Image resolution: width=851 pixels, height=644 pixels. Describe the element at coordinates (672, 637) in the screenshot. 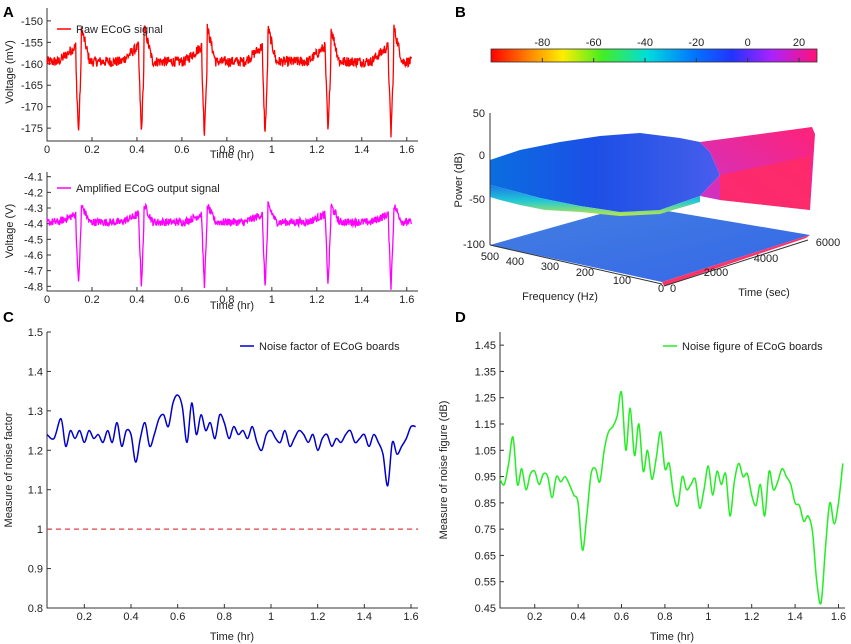

I see `chart-d-xlabel: Time (hr)` at that location.